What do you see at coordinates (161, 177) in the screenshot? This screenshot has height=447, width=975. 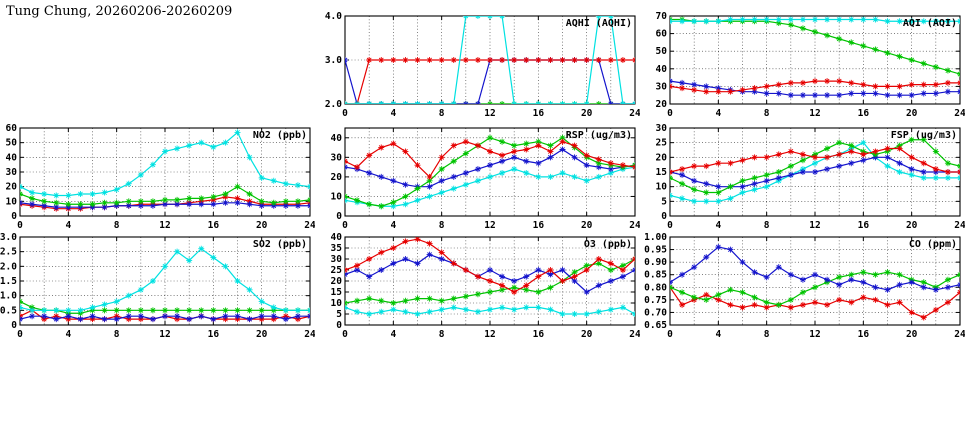 I see `no2-line-chart: 0 4 8 12 16 20 24 0 10 20 30 40 50 60 NO2 (ppb)` at bounding box center [161, 177].